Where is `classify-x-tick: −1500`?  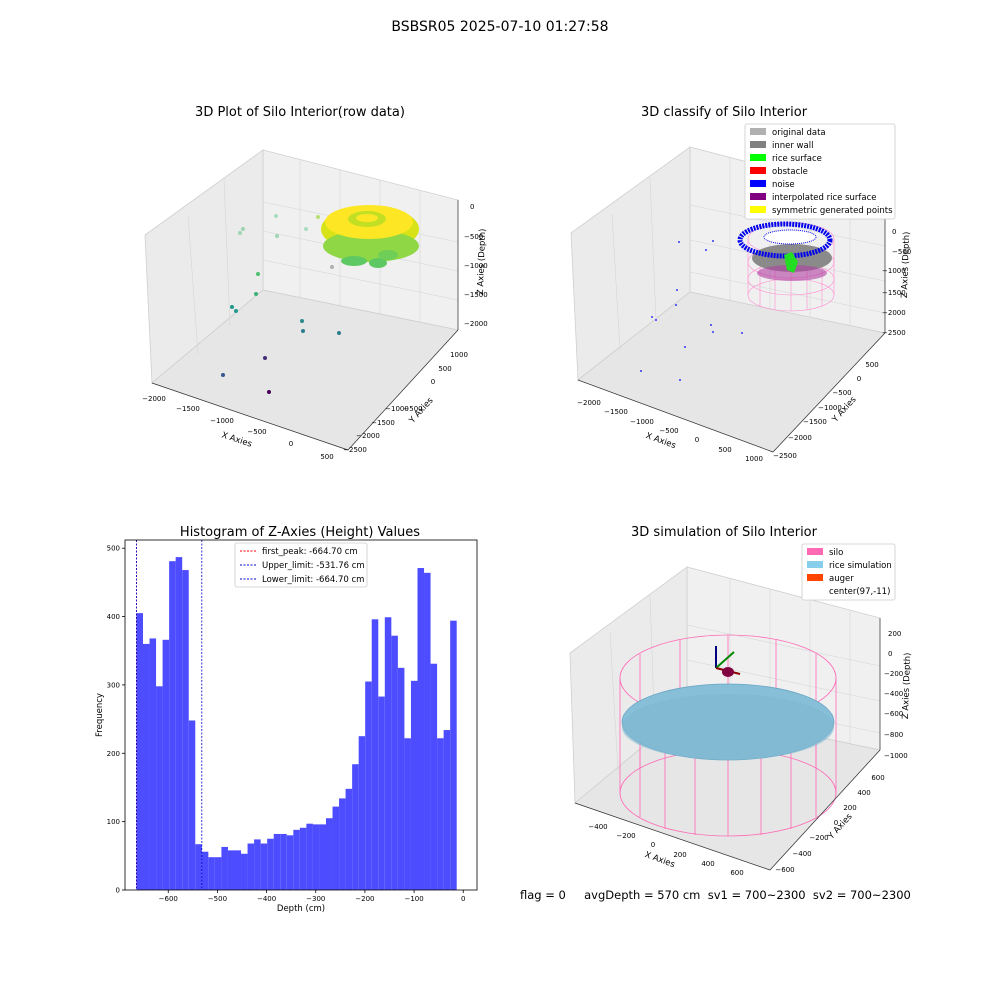 classify-x-tick: −1500 is located at coordinates (616, 412).